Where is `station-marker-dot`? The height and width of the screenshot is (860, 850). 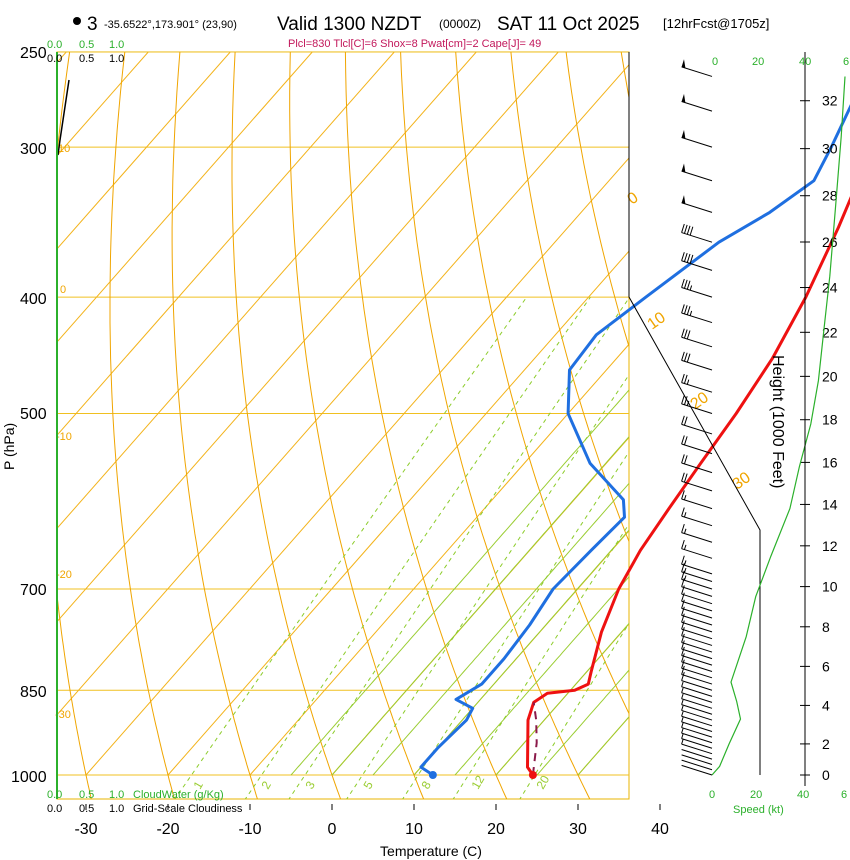 station-marker-dot is located at coordinates (77, 21).